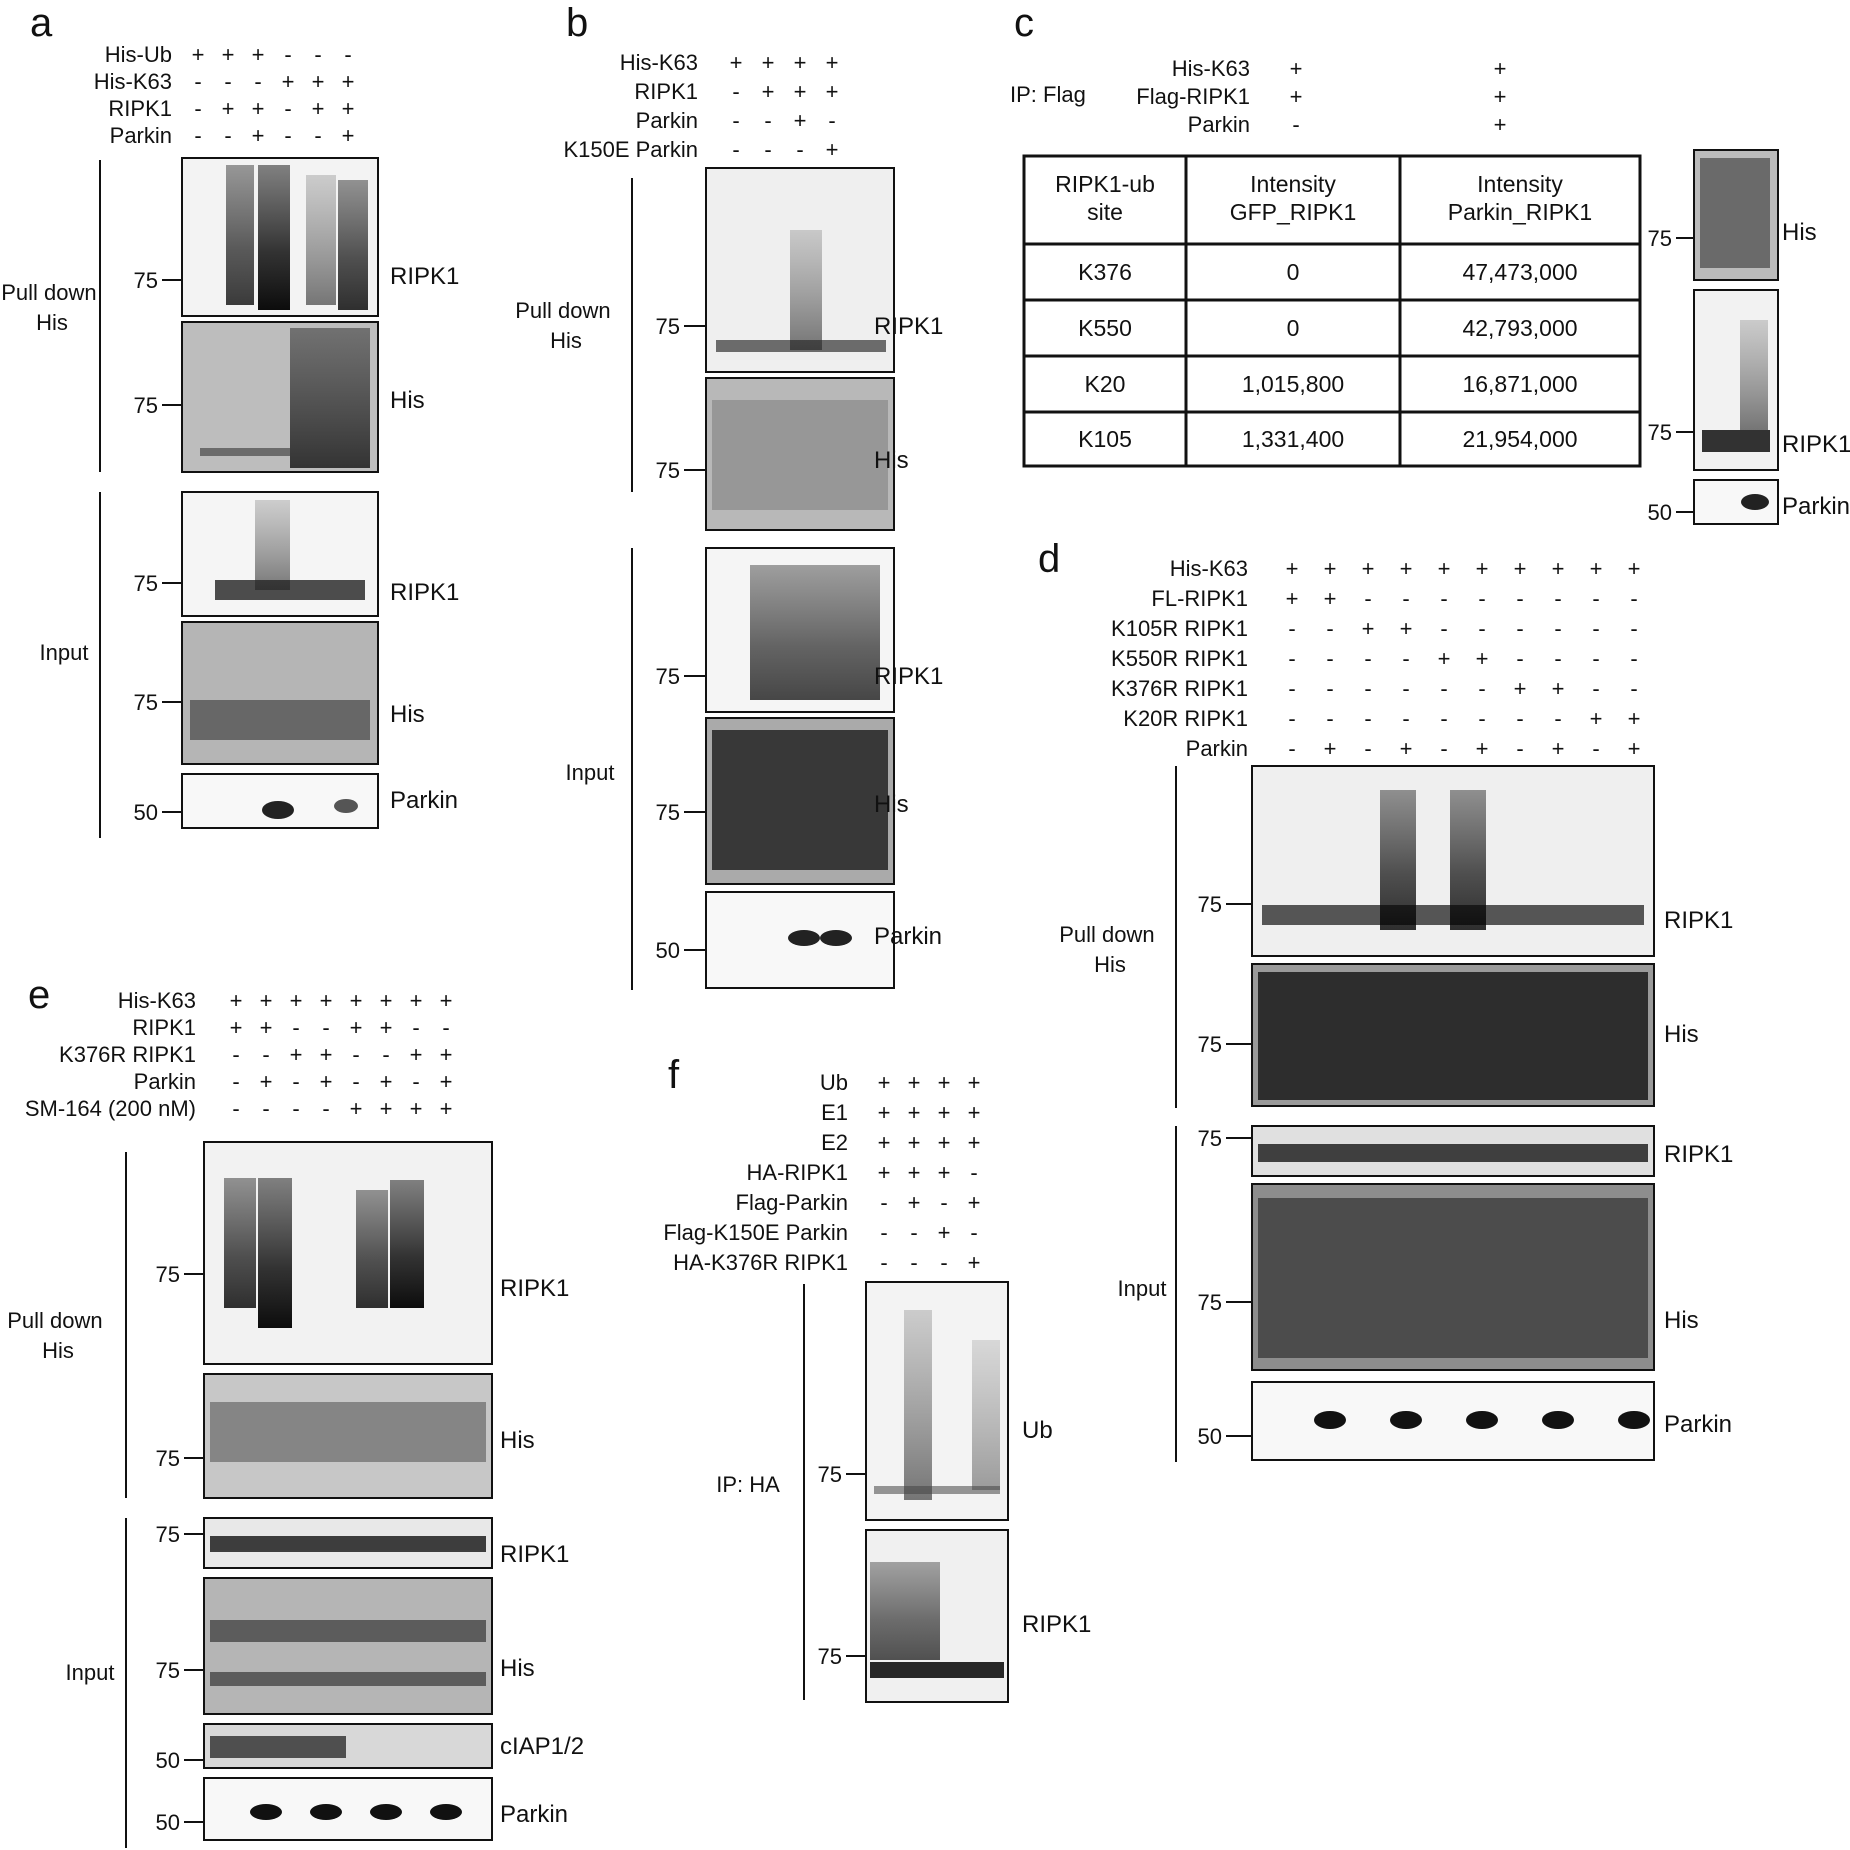  I want to click on sign-d-1-1: +, so click(1330, 598).